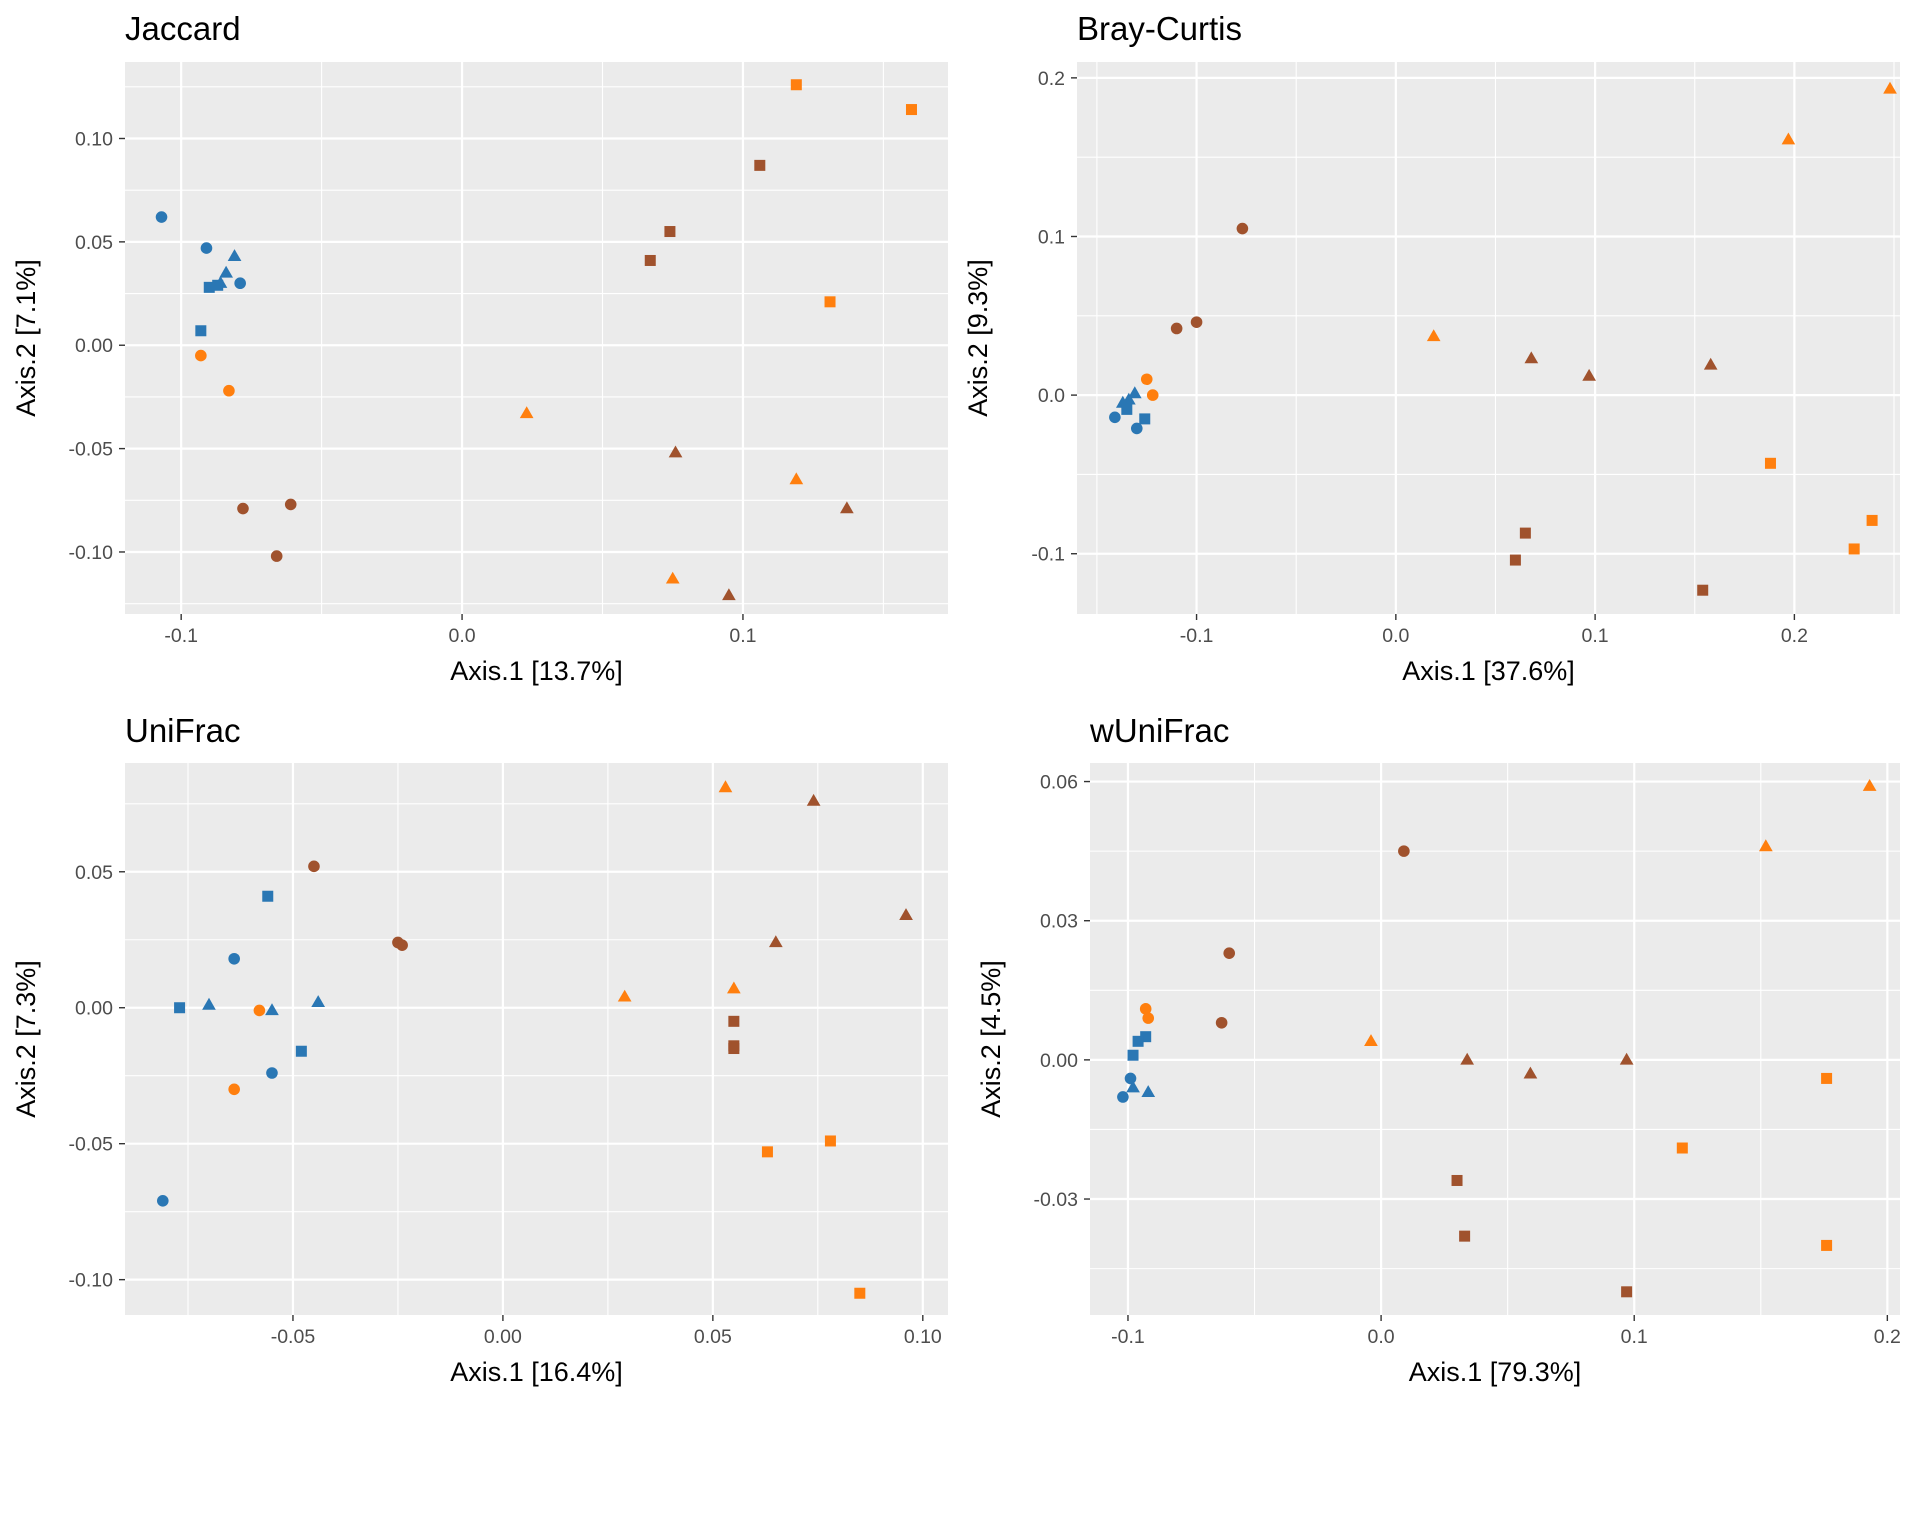  I want to click on bray-curtis-x-tick-label: -0.1, so click(1197, 636).